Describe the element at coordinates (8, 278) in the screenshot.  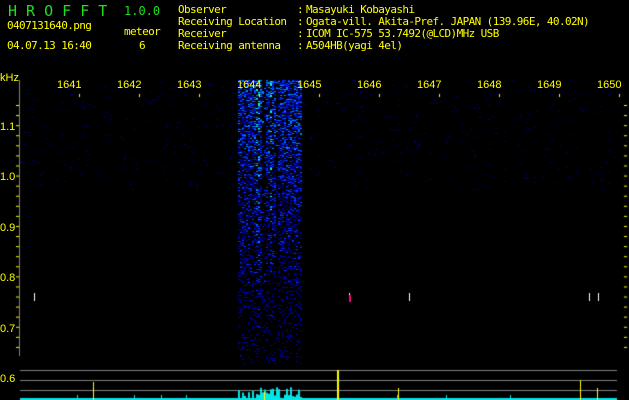
I see `y-tick-label: 0.8` at that location.